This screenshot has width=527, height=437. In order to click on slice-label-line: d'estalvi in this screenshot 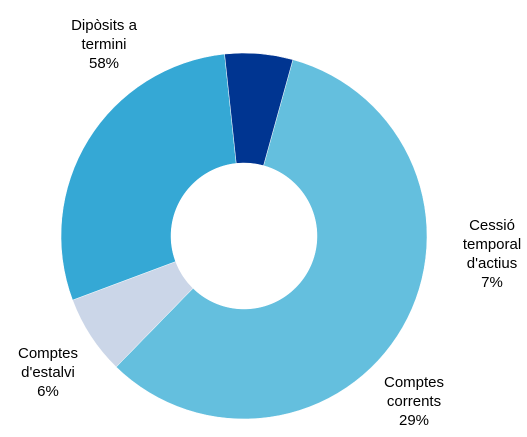, I will do `click(48, 372)`.